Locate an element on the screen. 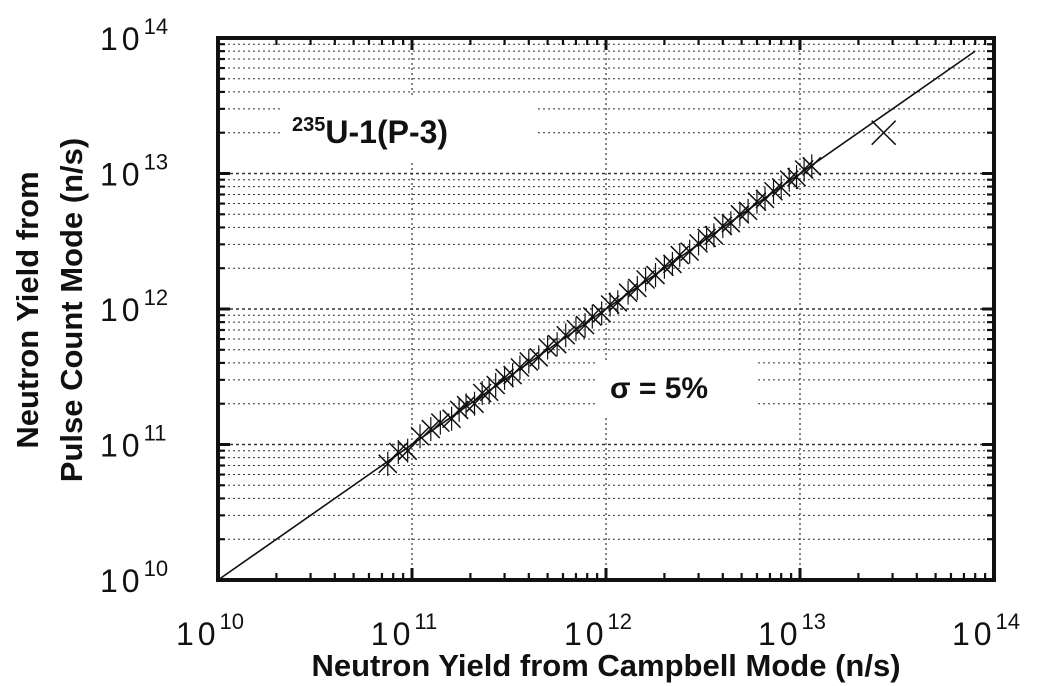 The height and width of the screenshot is (686, 1038). y-tick-label: 1012 is located at coordinates (134, 306).